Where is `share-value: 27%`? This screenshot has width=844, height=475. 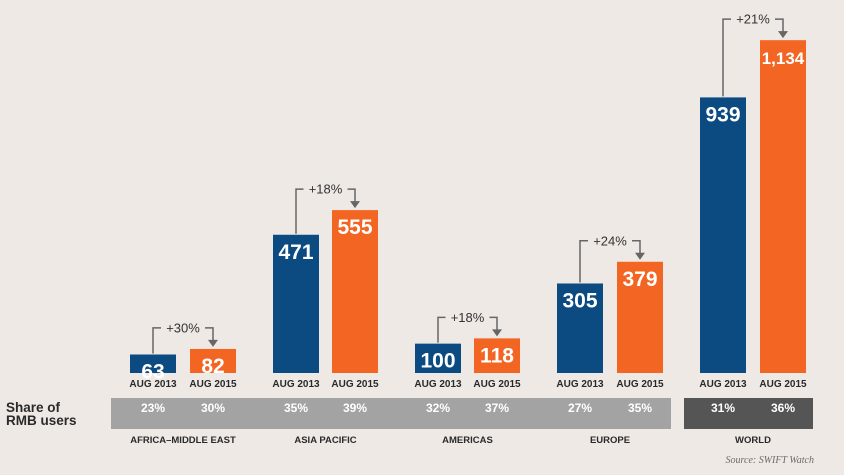
share-value: 27% is located at coordinates (580, 408).